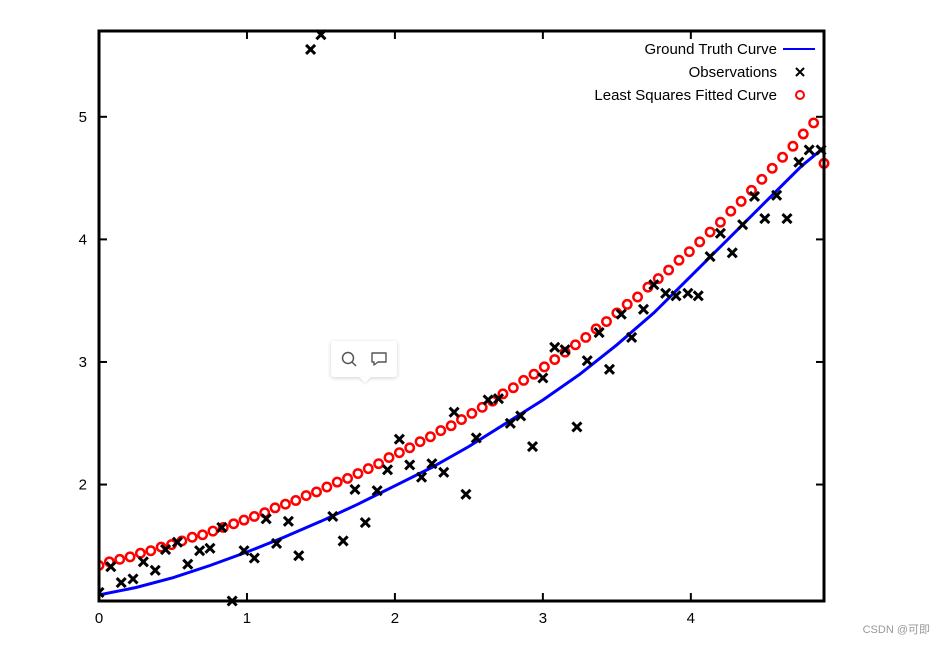  Describe the element at coordinates (83, 362) in the screenshot. I see `y-tick-label: 3` at that location.